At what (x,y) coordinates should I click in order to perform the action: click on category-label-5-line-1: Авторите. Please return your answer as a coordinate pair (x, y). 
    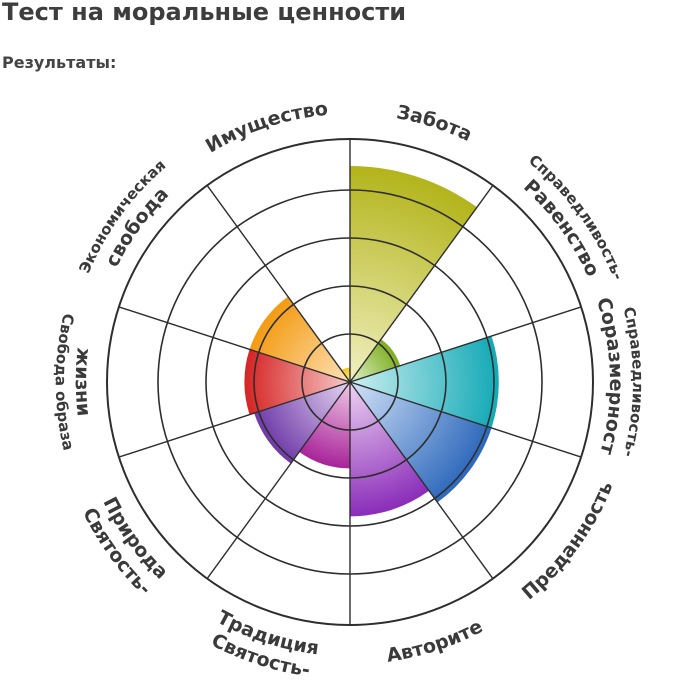
    Looking at the image, I should click on (435, 640).